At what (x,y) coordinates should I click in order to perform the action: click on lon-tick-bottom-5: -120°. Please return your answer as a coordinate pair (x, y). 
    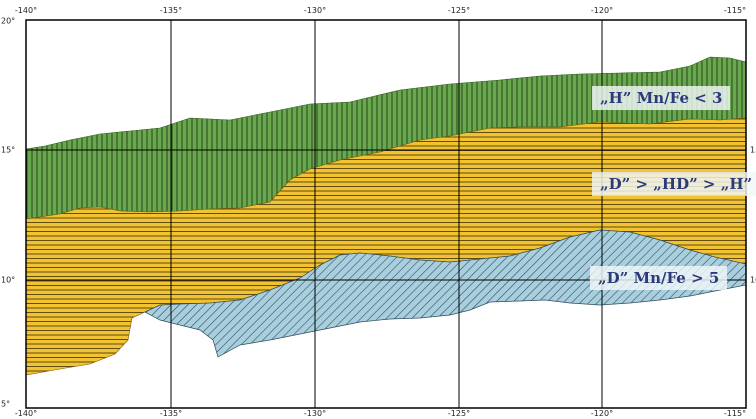
    Looking at the image, I should click on (602, 413).